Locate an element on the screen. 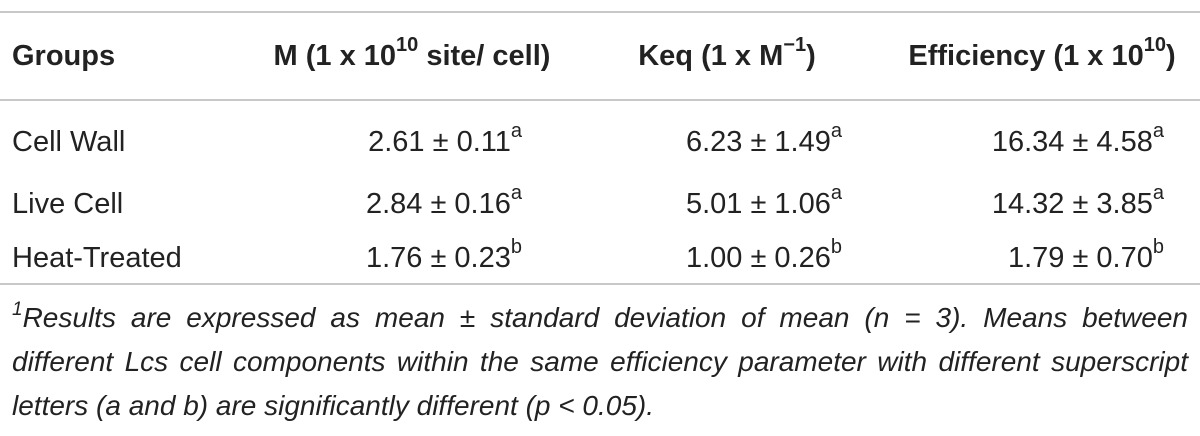  cell-efficiency-value: 1.79 ± 0.70 is located at coordinates (1080, 257).